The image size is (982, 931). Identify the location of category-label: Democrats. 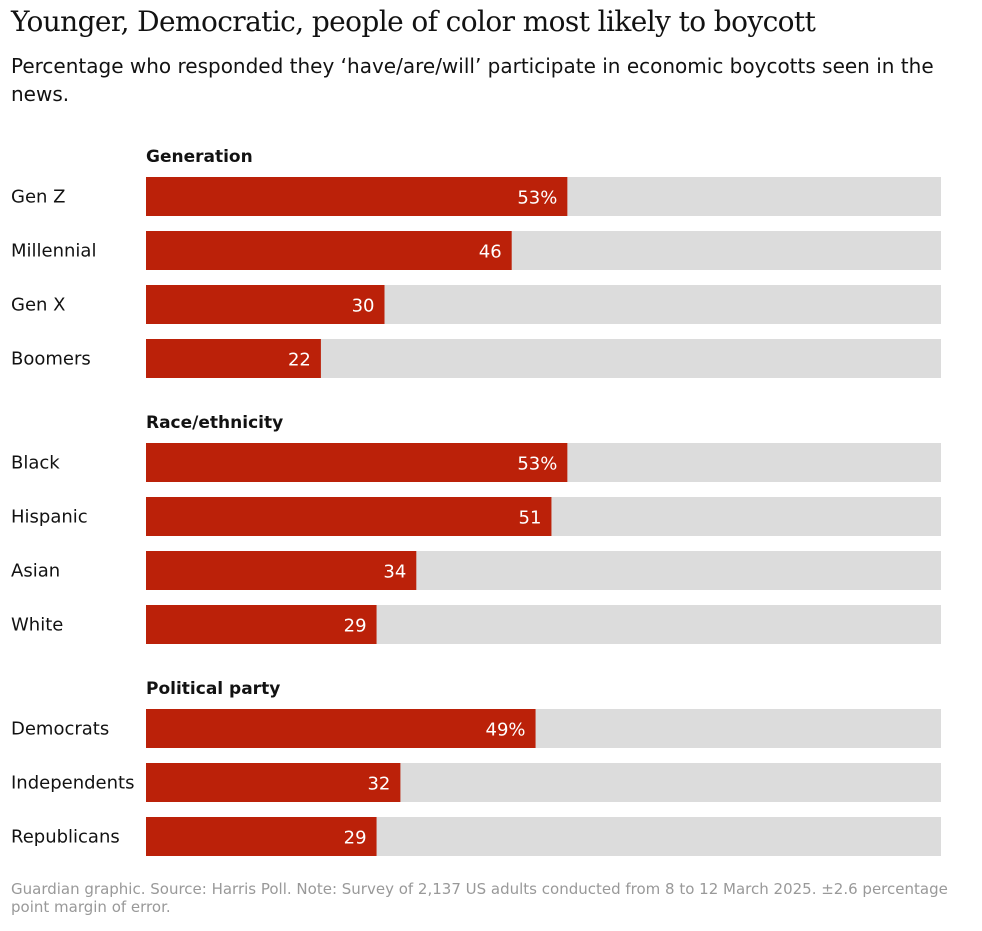
(60, 729).